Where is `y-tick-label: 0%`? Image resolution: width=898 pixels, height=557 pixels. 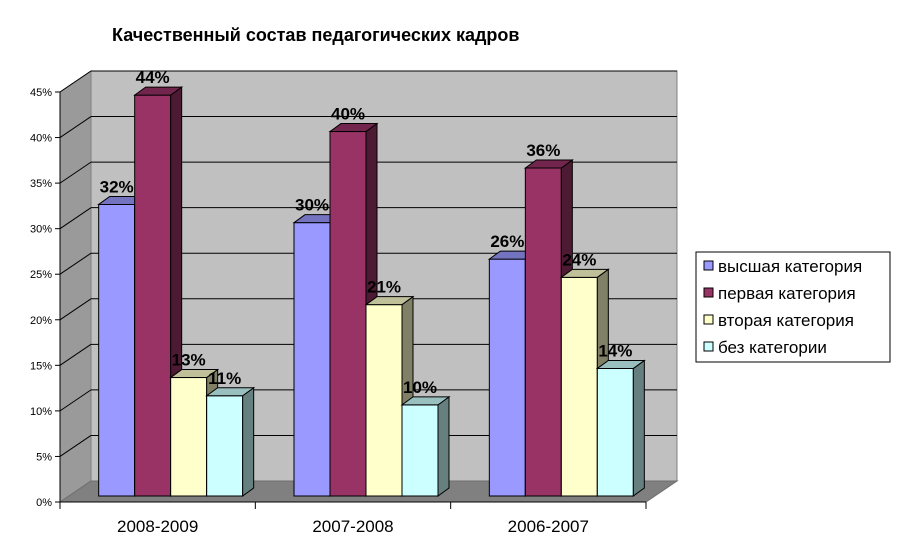 y-tick-label: 0% is located at coordinates (44, 503).